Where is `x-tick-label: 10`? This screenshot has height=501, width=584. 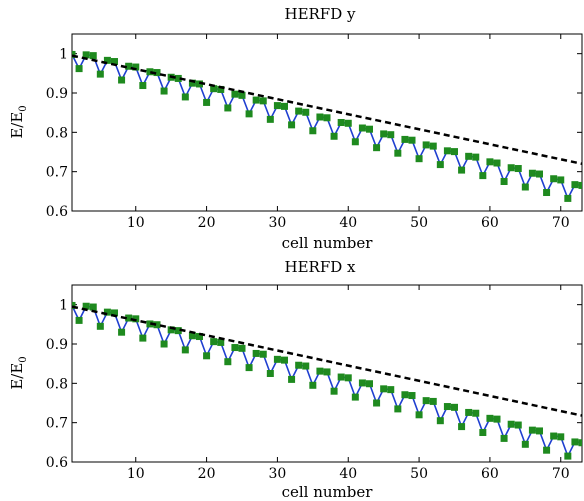 x-tick-label: 10 is located at coordinates (136, 474).